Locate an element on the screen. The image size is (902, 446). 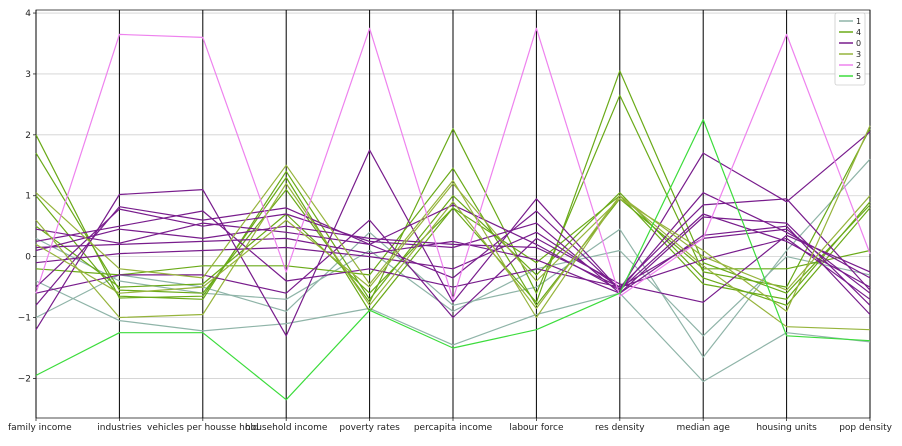
x-tick-label: family income is located at coordinates (40, 428).